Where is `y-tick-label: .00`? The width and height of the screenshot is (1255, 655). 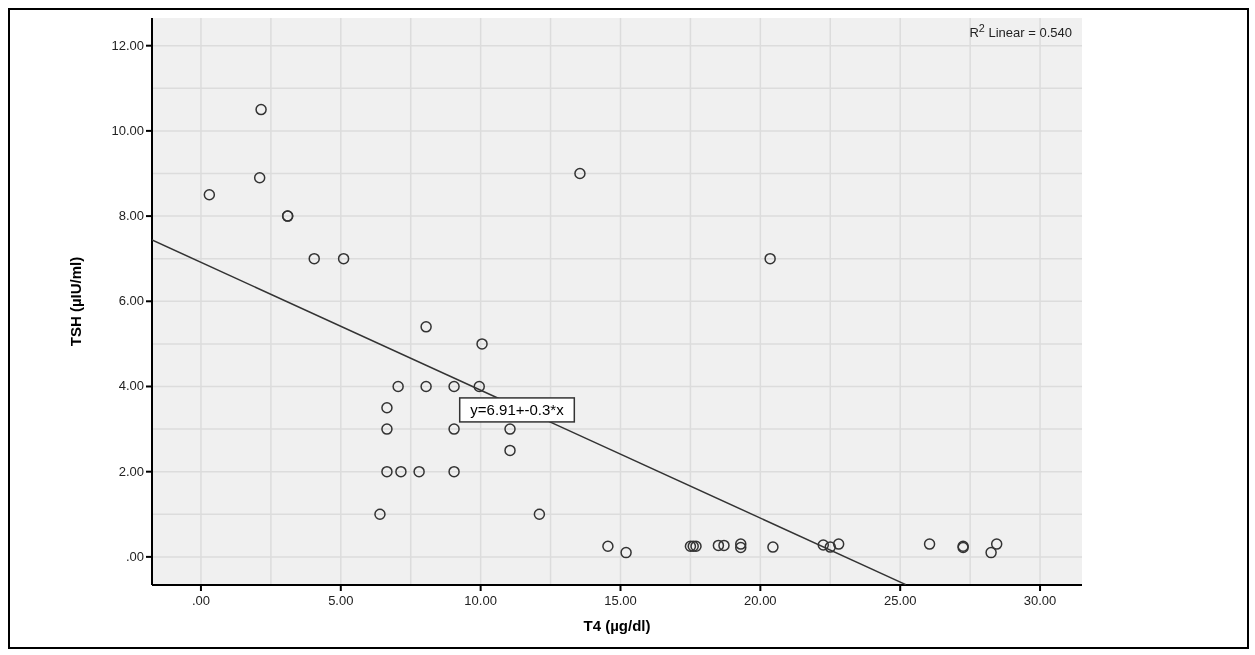
y-tick-label: .00 is located at coordinates (134, 556).